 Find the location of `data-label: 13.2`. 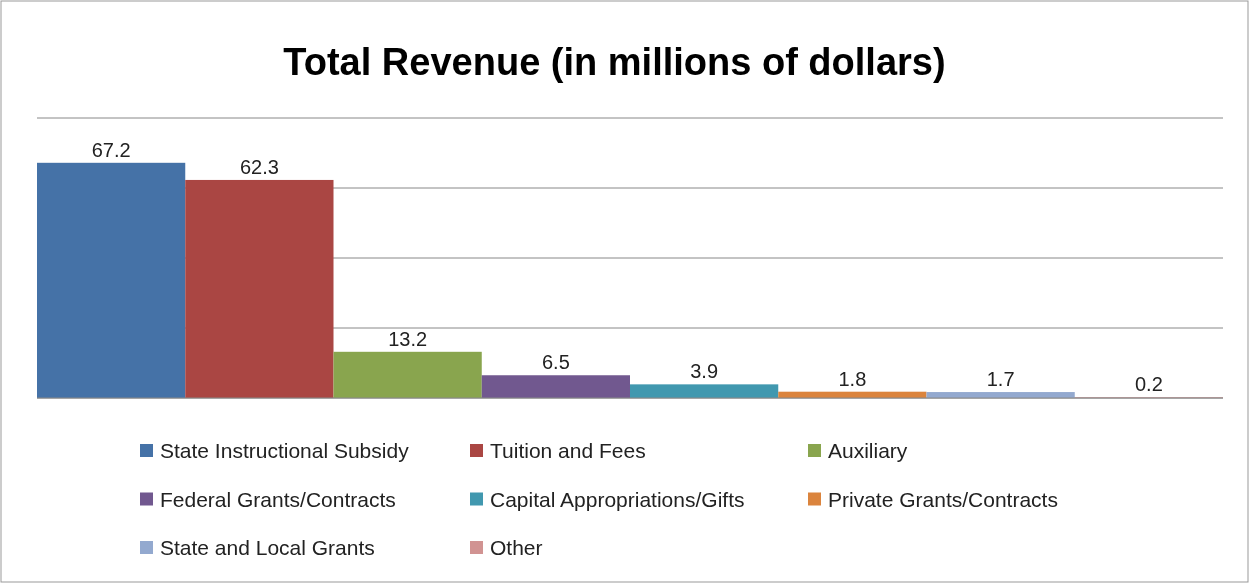

data-label: 13.2 is located at coordinates (408, 338).